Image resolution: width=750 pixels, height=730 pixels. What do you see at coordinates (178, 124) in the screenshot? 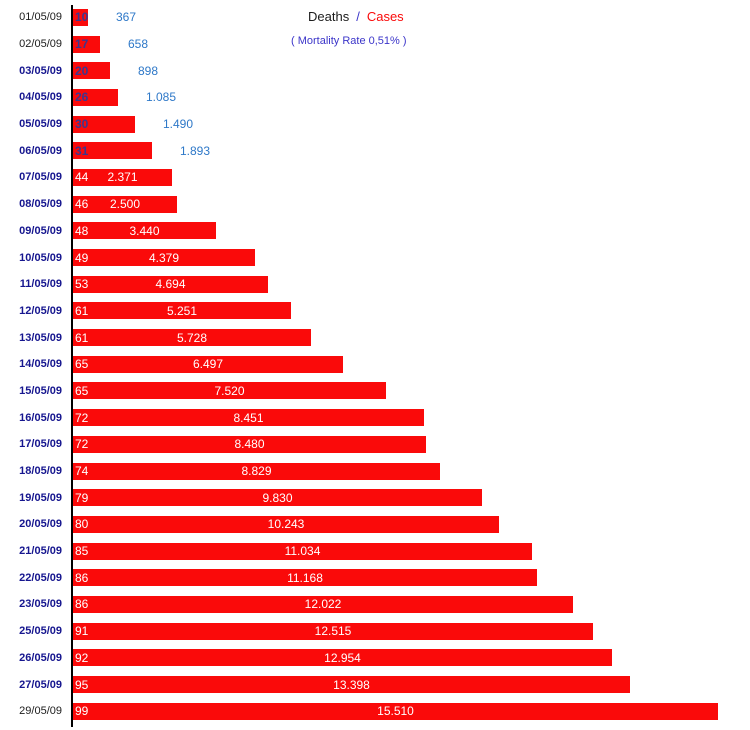
I see `cases-value: 1.490` at bounding box center [178, 124].